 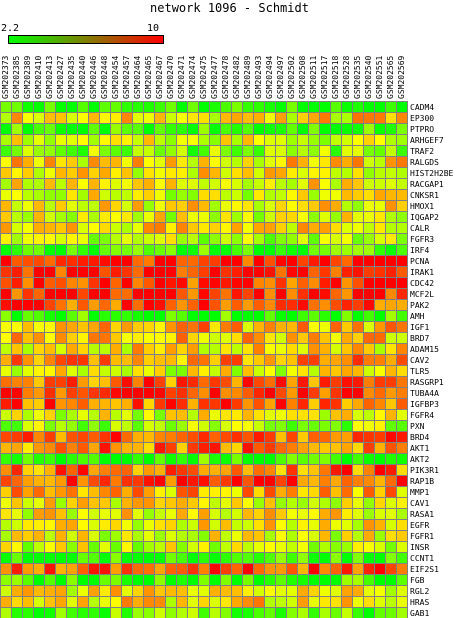 I want to click on row-label: RASGRP1, so click(x=427, y=382).